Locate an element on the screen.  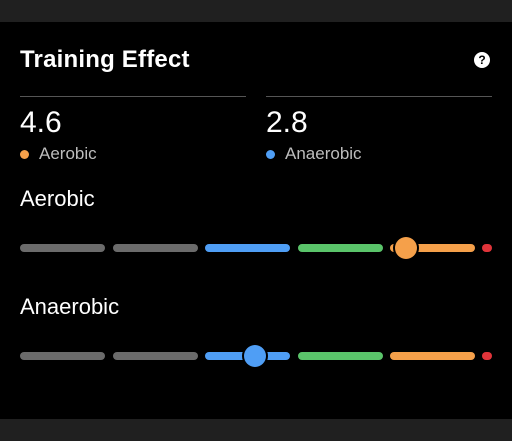
aerobic-dot-icon is located at coordinates (24, 154).